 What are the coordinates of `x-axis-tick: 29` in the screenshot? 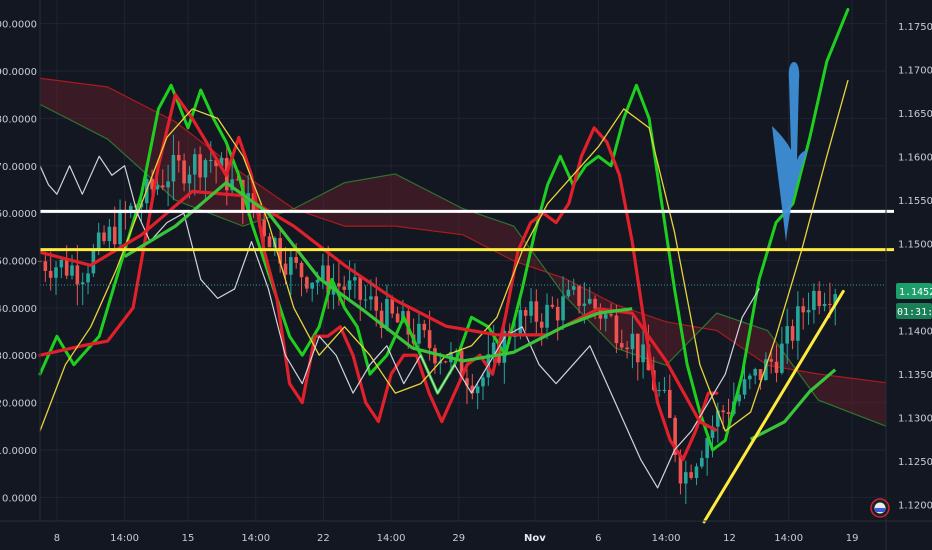 It's located at (458, 538).